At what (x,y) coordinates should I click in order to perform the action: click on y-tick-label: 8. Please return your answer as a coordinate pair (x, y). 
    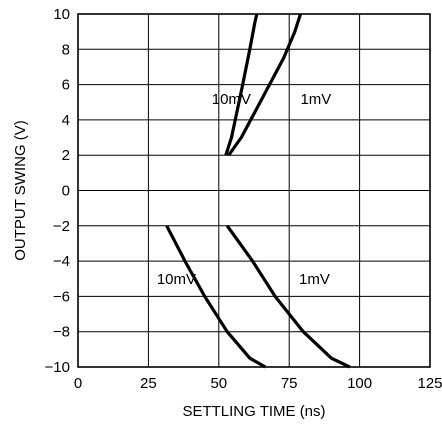
    Looking at the image, I should click on (66, 49).